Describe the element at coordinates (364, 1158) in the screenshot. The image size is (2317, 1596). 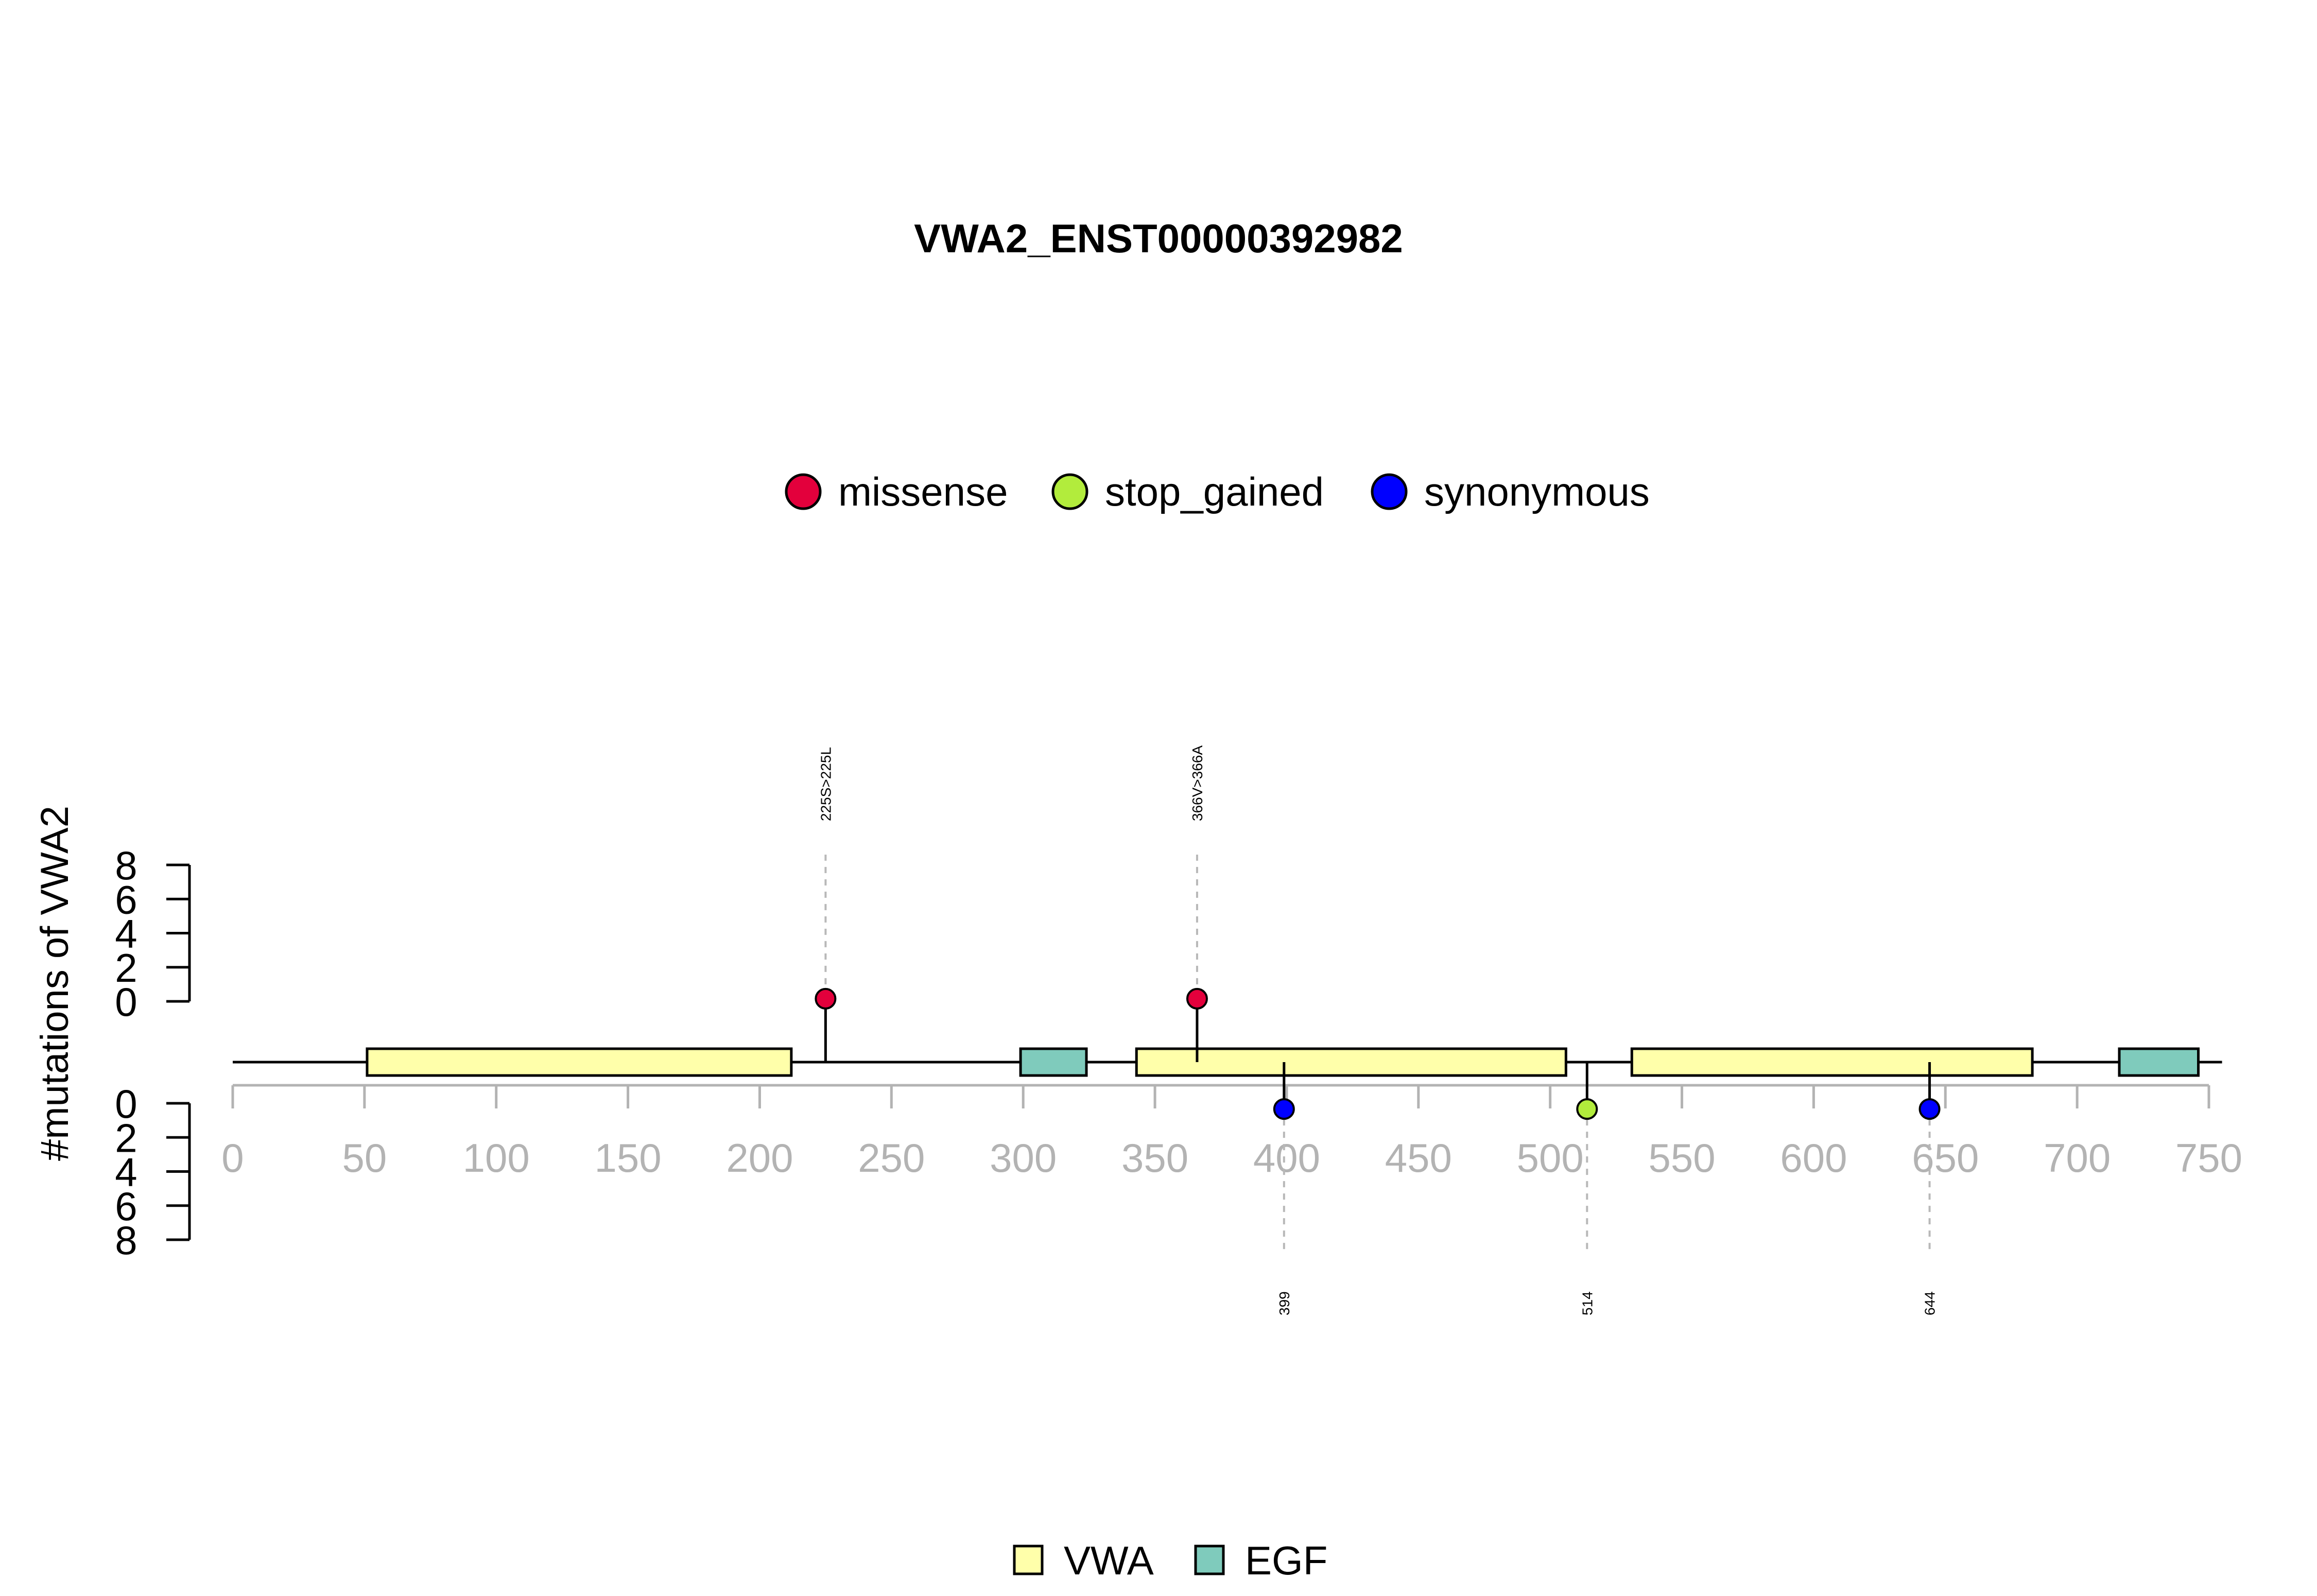
I see `x-tick-label: 50` at that location.